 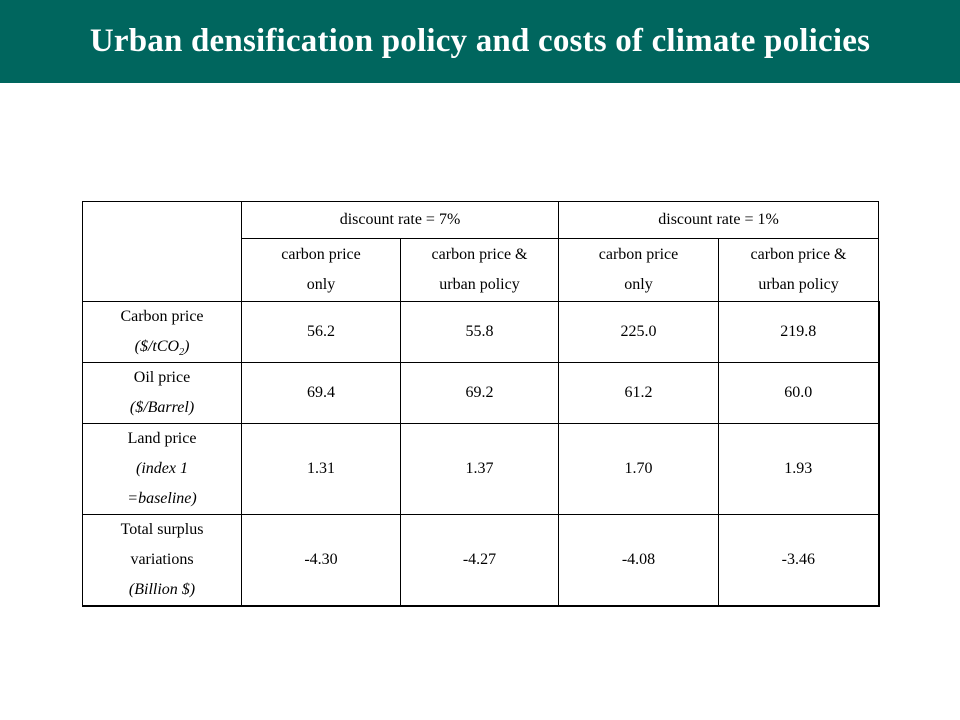 What do you see at coordinates (639, 560) in the screenshot?
I see `table-cell: -4.08` at bounding box center [639, 560].